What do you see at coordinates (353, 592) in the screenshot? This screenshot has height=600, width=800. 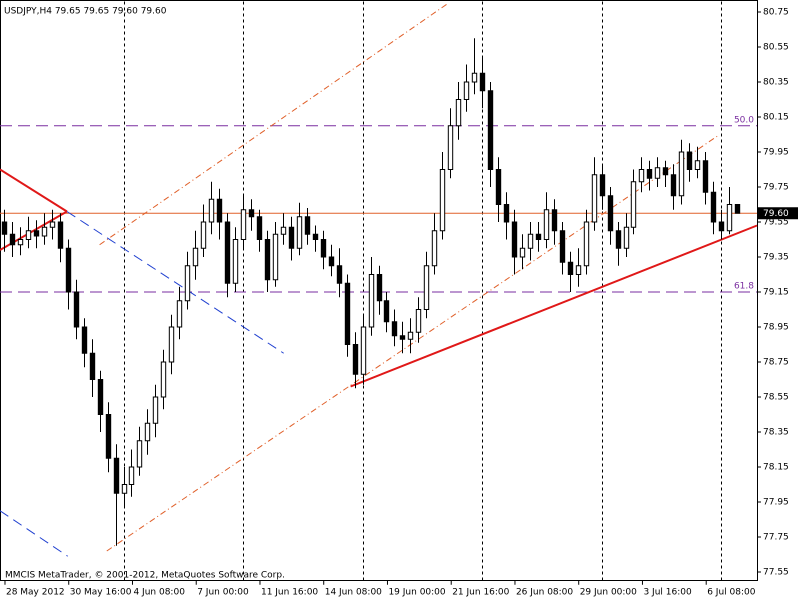 I see `x-tick-label: 14 Jun 08:00` at bounding box center [353, 592].